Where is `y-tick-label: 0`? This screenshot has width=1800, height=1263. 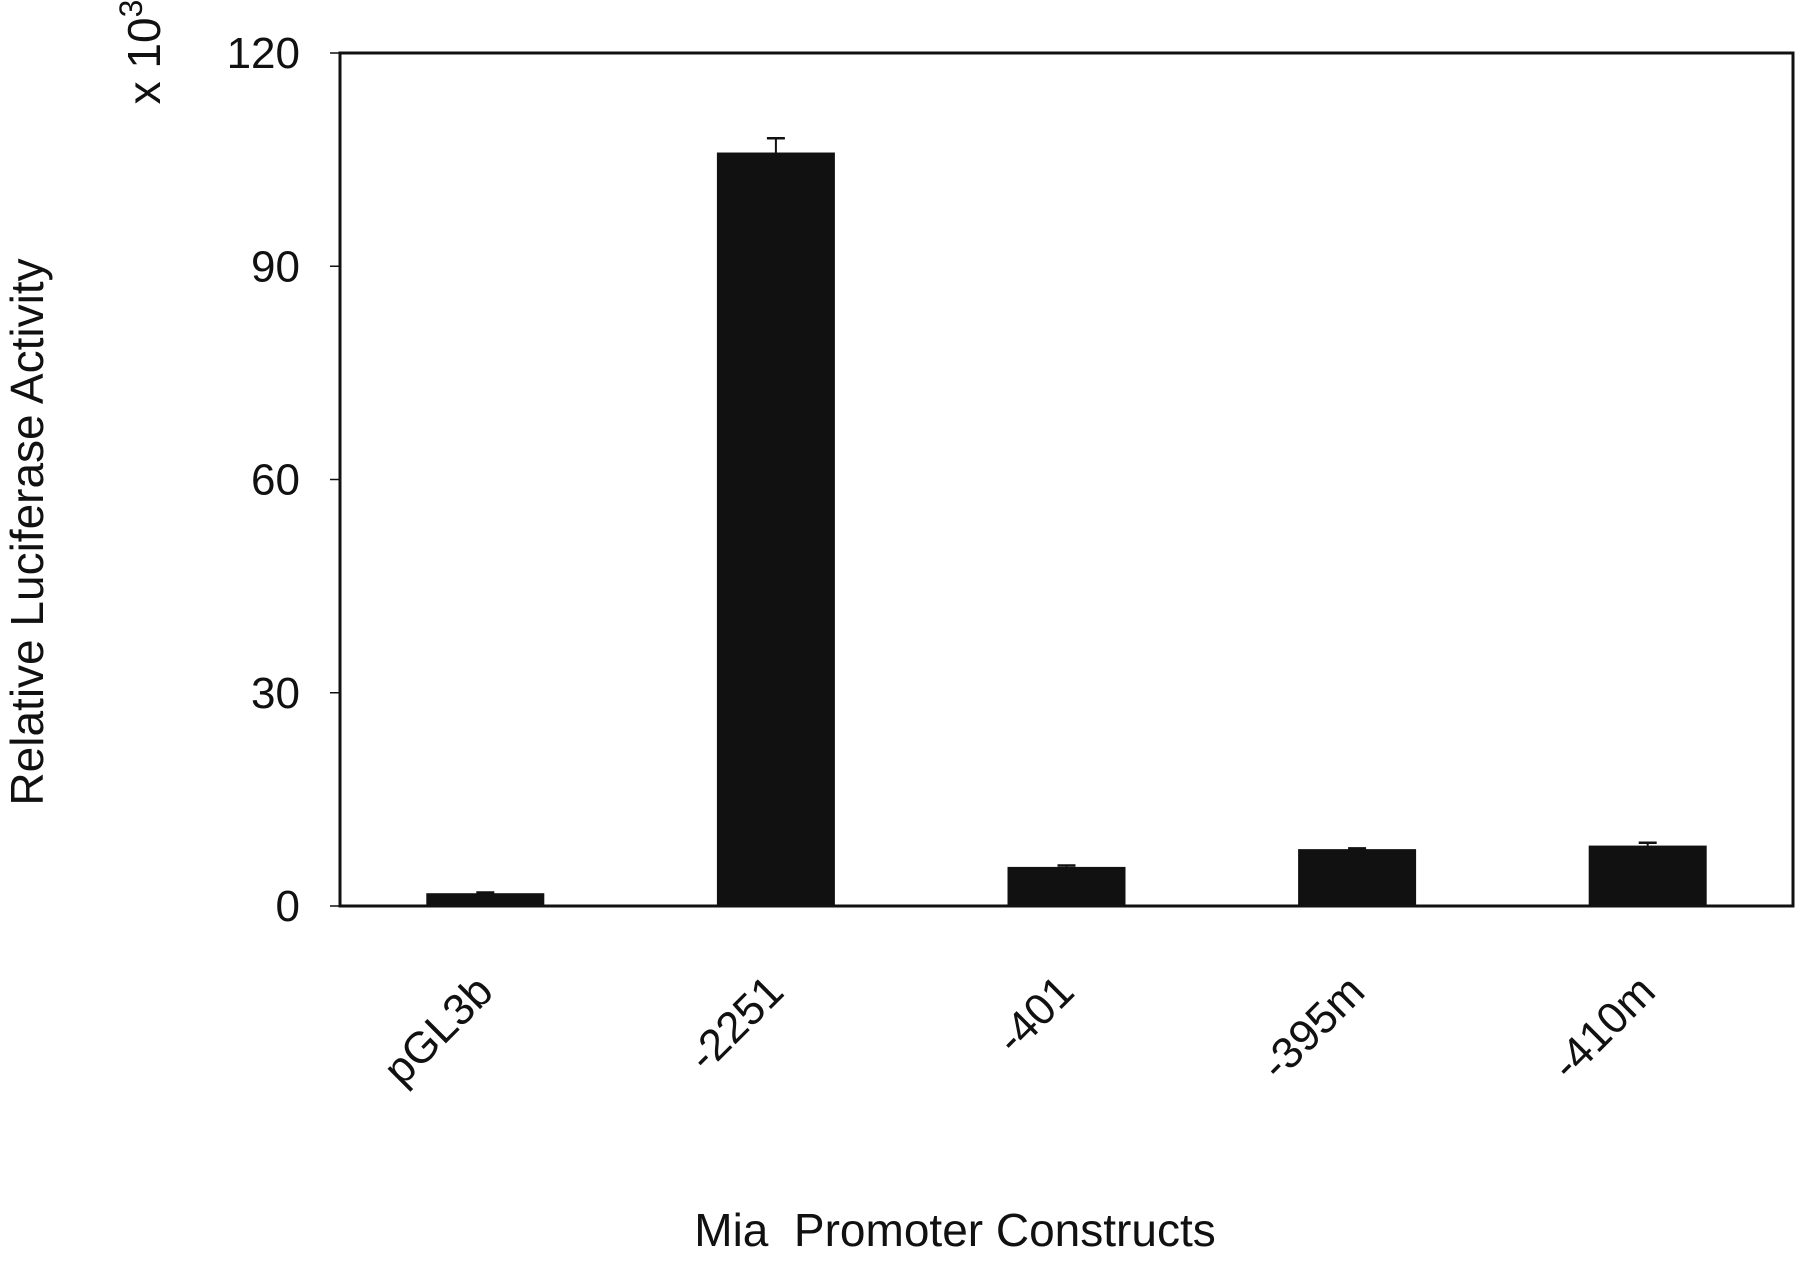
y-tick-label: 0 is located at coordinates (288, 906).